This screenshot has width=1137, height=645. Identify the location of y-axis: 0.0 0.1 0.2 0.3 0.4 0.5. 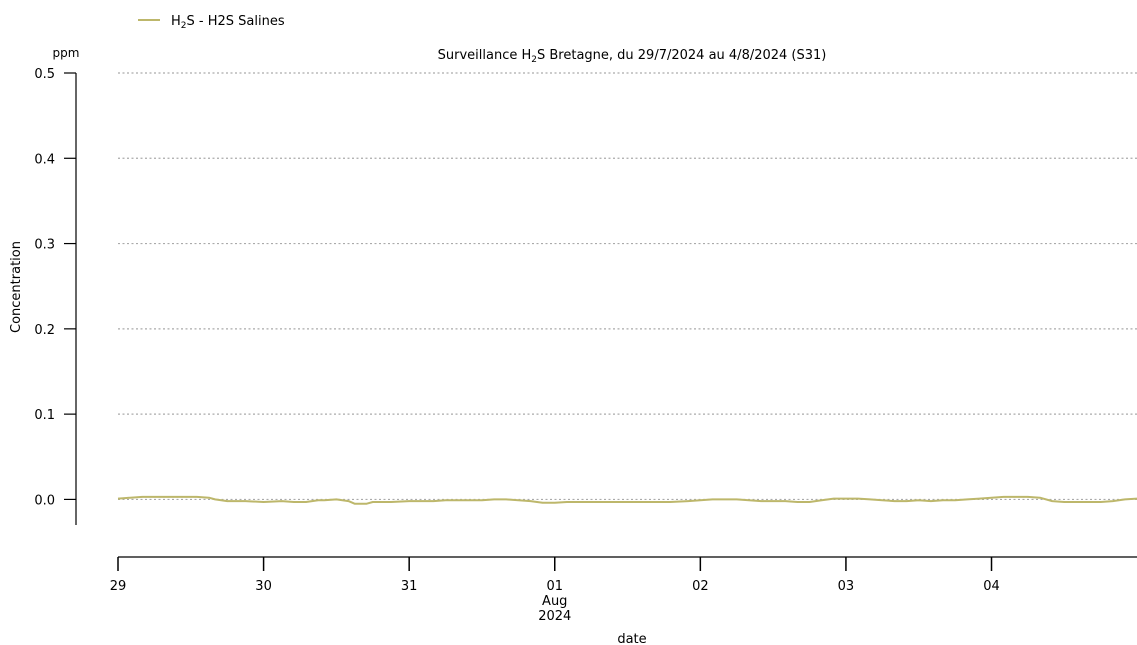
(55, 296).